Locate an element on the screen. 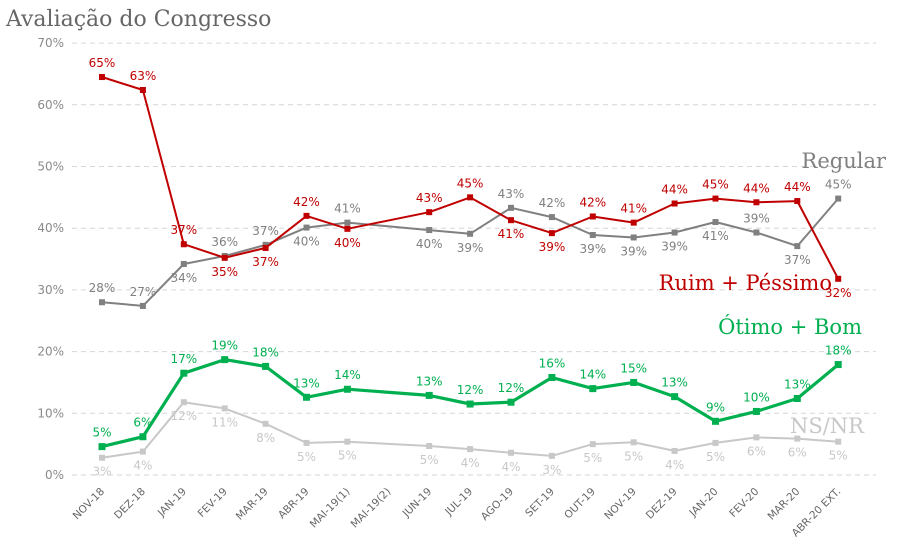  x-tick-label: SET-19 is located at coordinates (540, 503).